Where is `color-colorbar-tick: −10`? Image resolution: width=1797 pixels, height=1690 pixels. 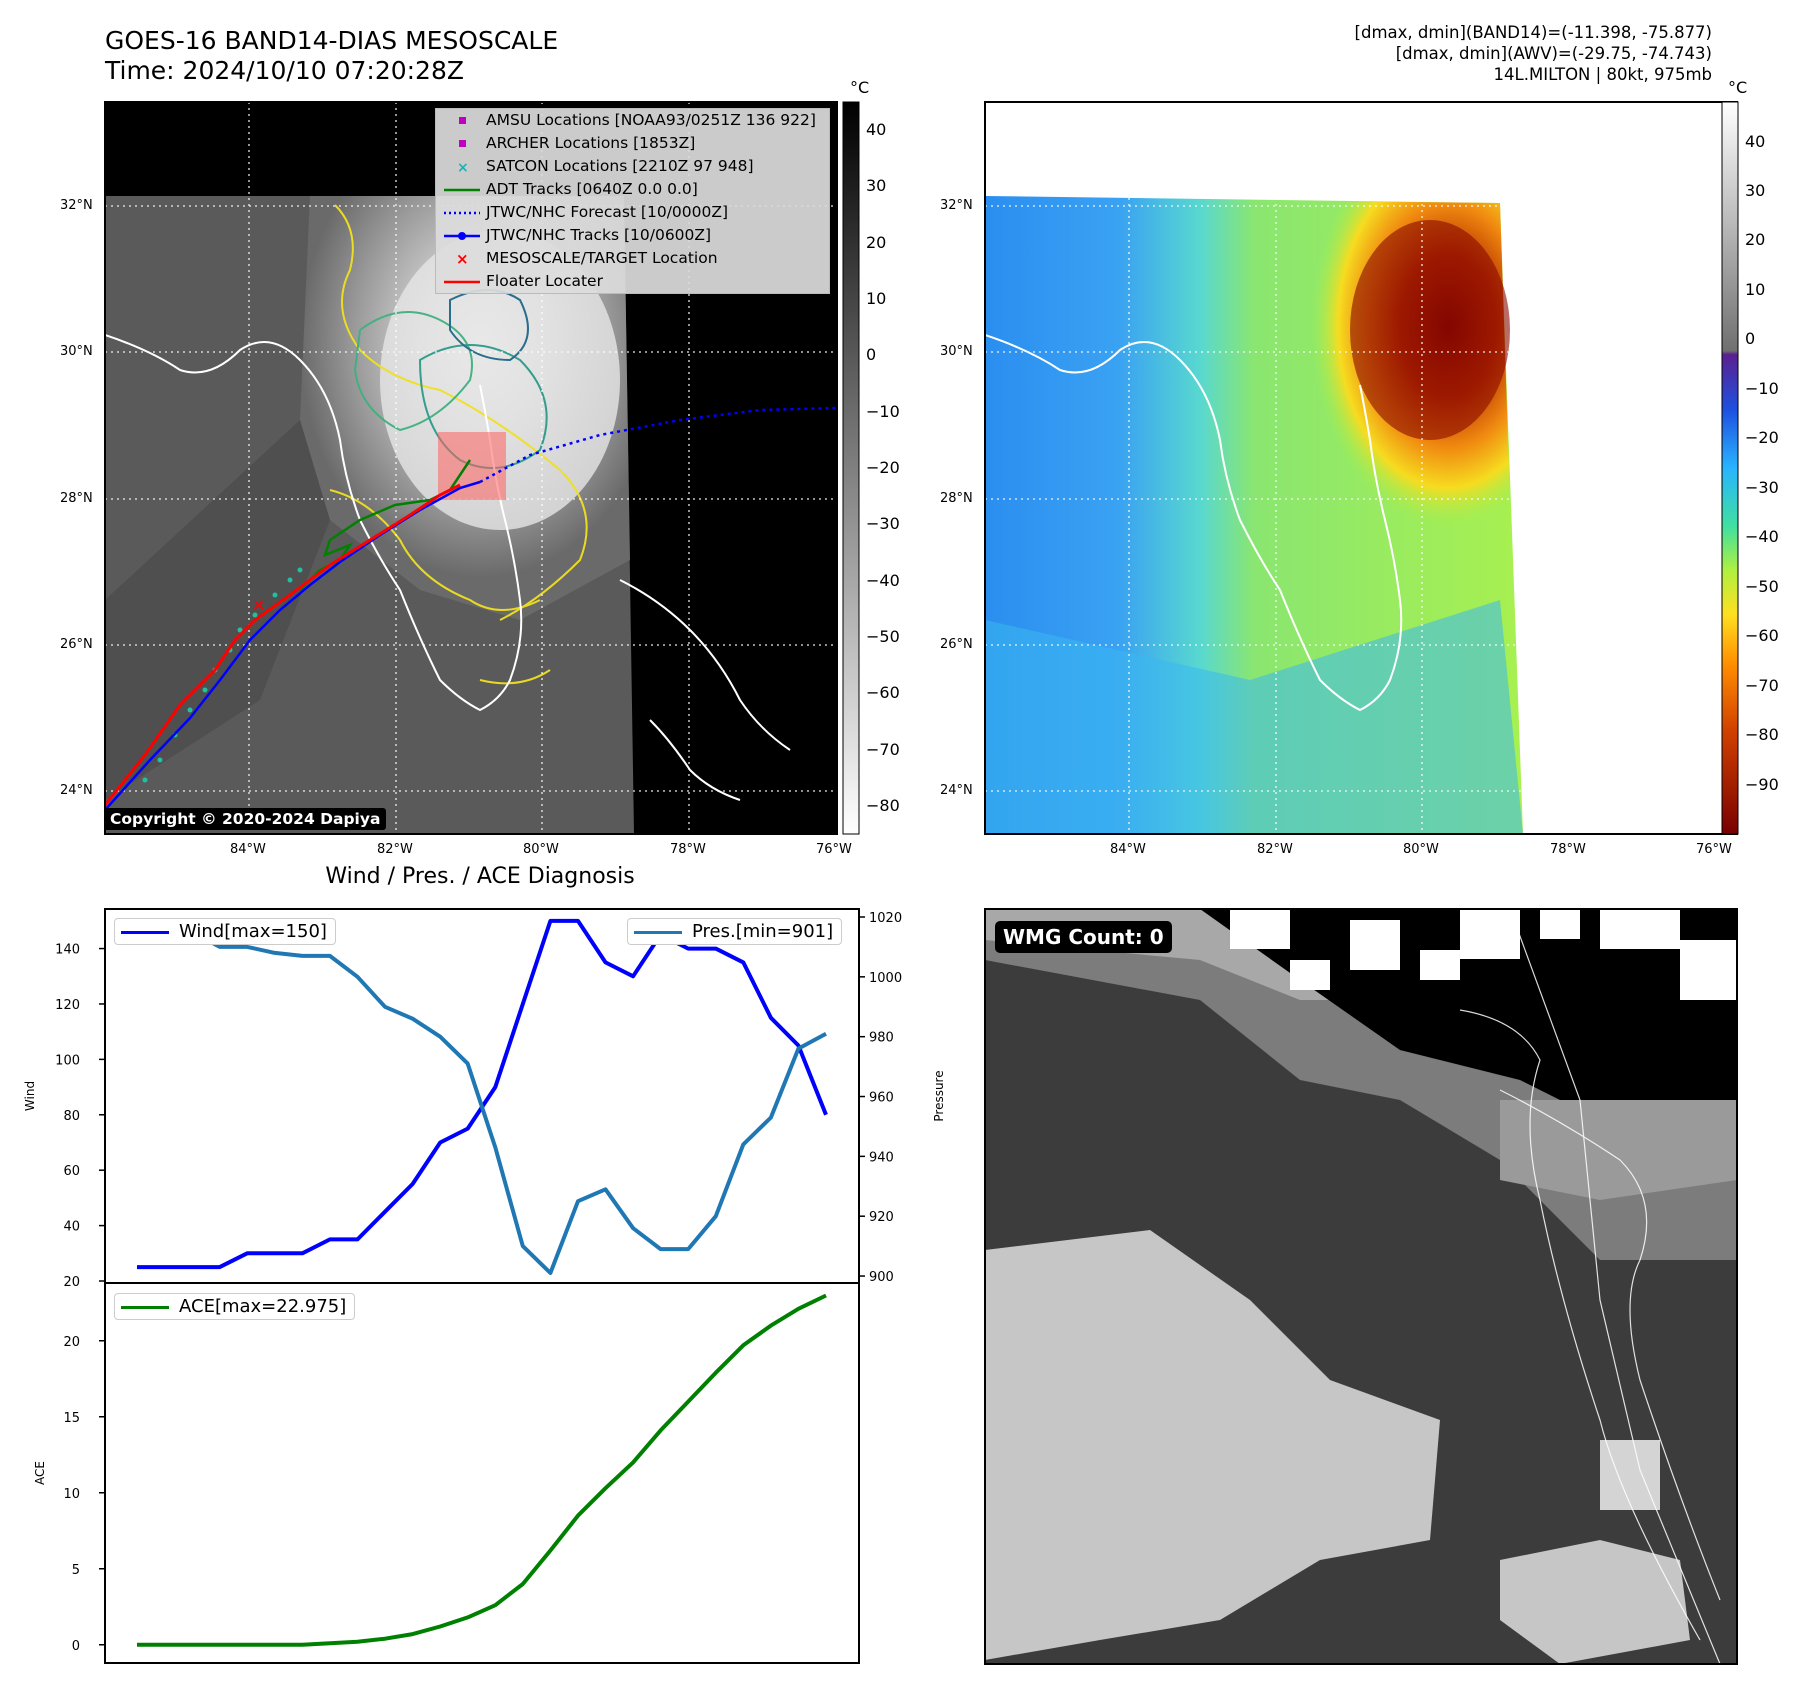 color-colorbar-tick: −10 is located at coordinates (1762, 388).